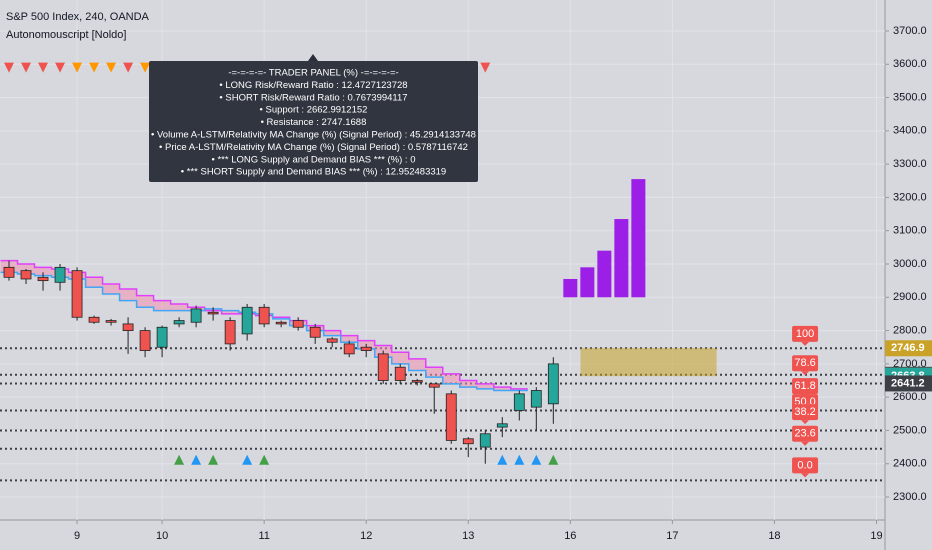 The image size is (932, 550). Describe the element at coordinates (910, 464) in the screenshot. I see `y-tick-label: 2400.0` at that location.